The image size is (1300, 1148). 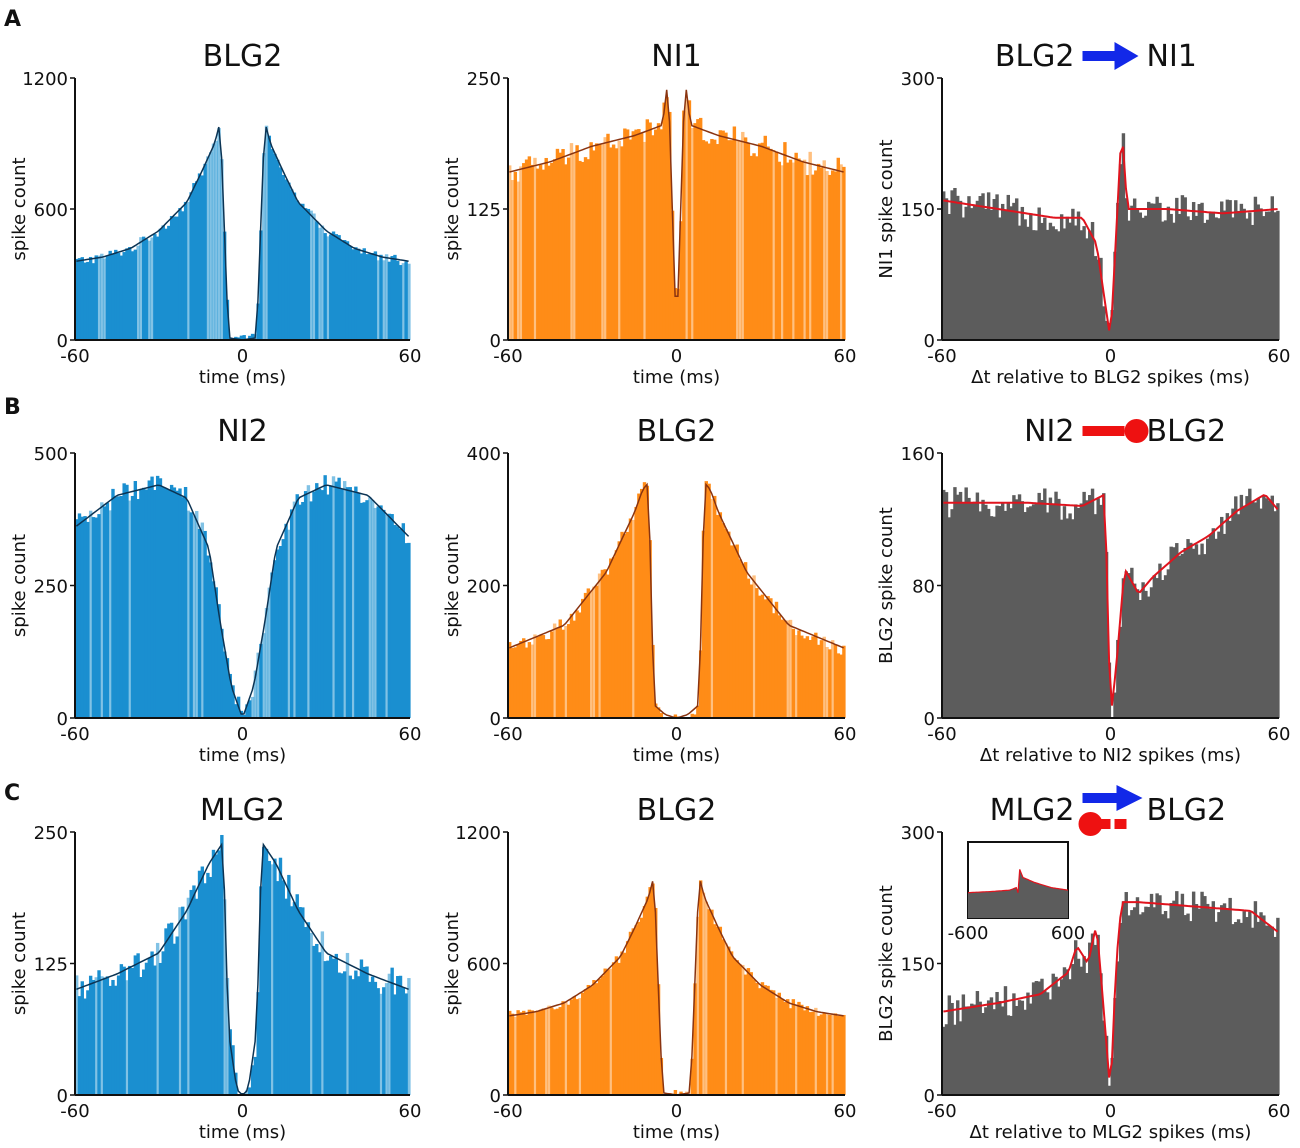 What do you see at coordinates (51, 210) in the screenshot?
I see `y-tick-label: 600` at bounding box center [51, 210].